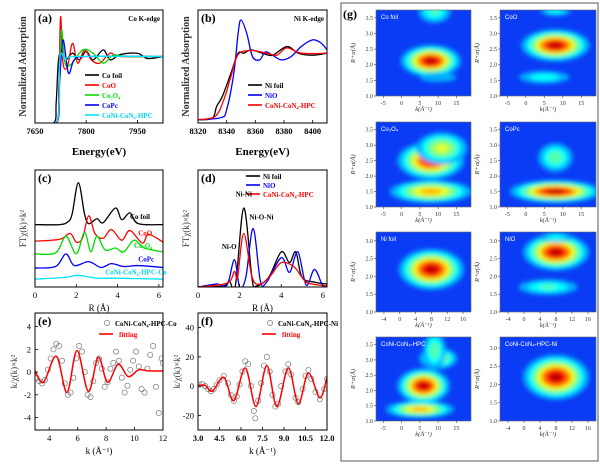  I want to click on y-tick-label: 3.0, so click(370, 361).